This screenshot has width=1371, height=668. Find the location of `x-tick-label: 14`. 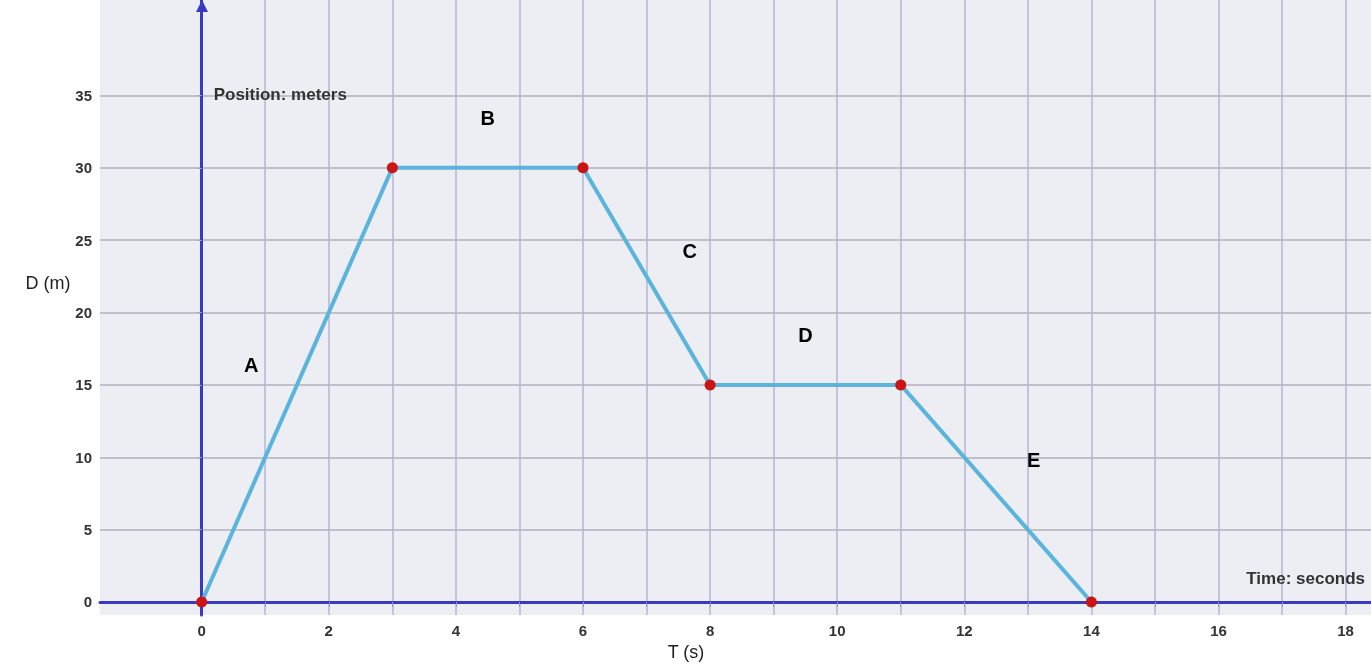

x-tick-label: 14 is located at coordinates (1092, 630).